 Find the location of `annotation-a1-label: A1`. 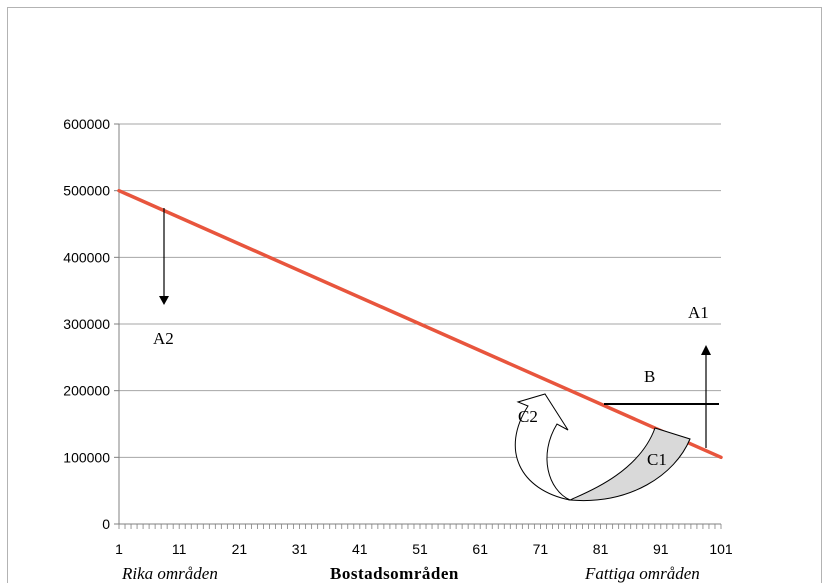

annotation-a1-label: A1 is located at coordinates (698, 312).